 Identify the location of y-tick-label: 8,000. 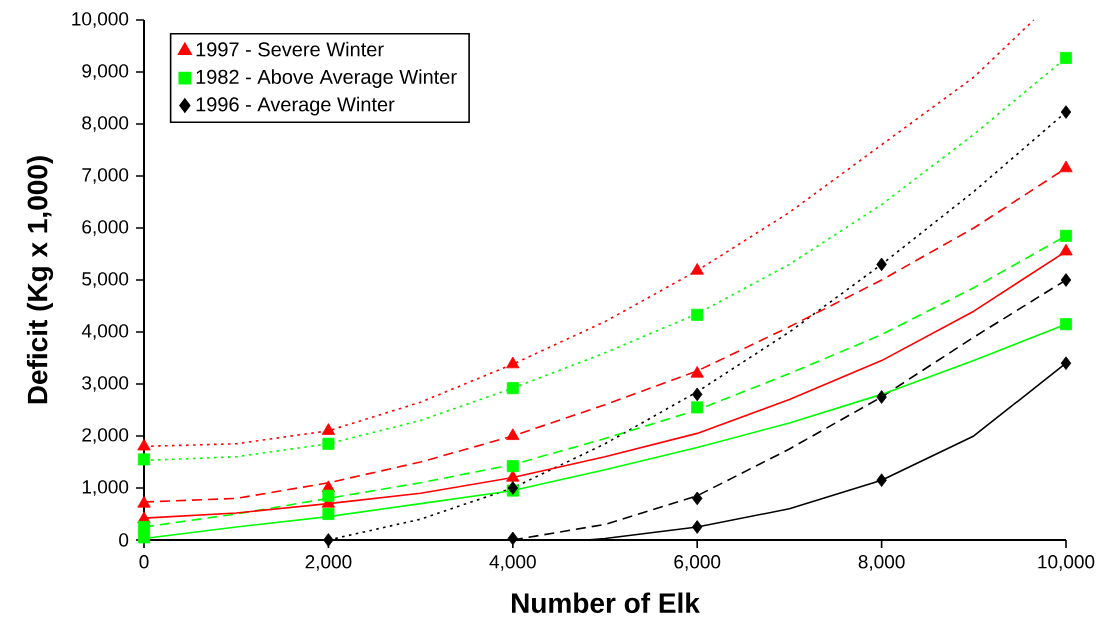
(105, 124).